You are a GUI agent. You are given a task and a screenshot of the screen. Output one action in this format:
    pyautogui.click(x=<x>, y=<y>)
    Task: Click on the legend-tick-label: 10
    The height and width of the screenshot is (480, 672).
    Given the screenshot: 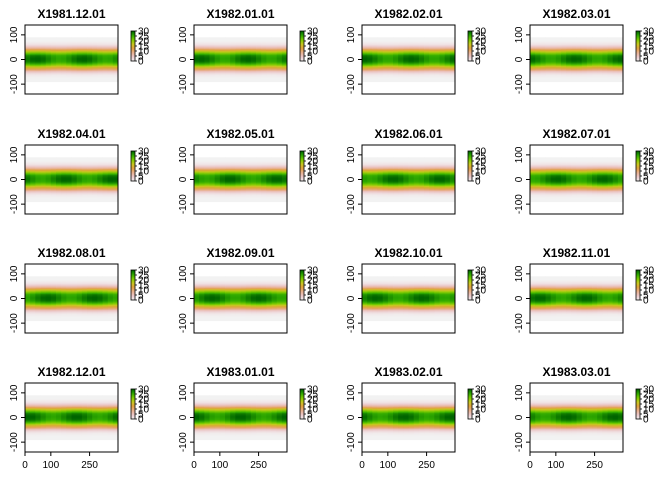 What is the action you would take?
    pyautogui.click(x=649, y=52)
    